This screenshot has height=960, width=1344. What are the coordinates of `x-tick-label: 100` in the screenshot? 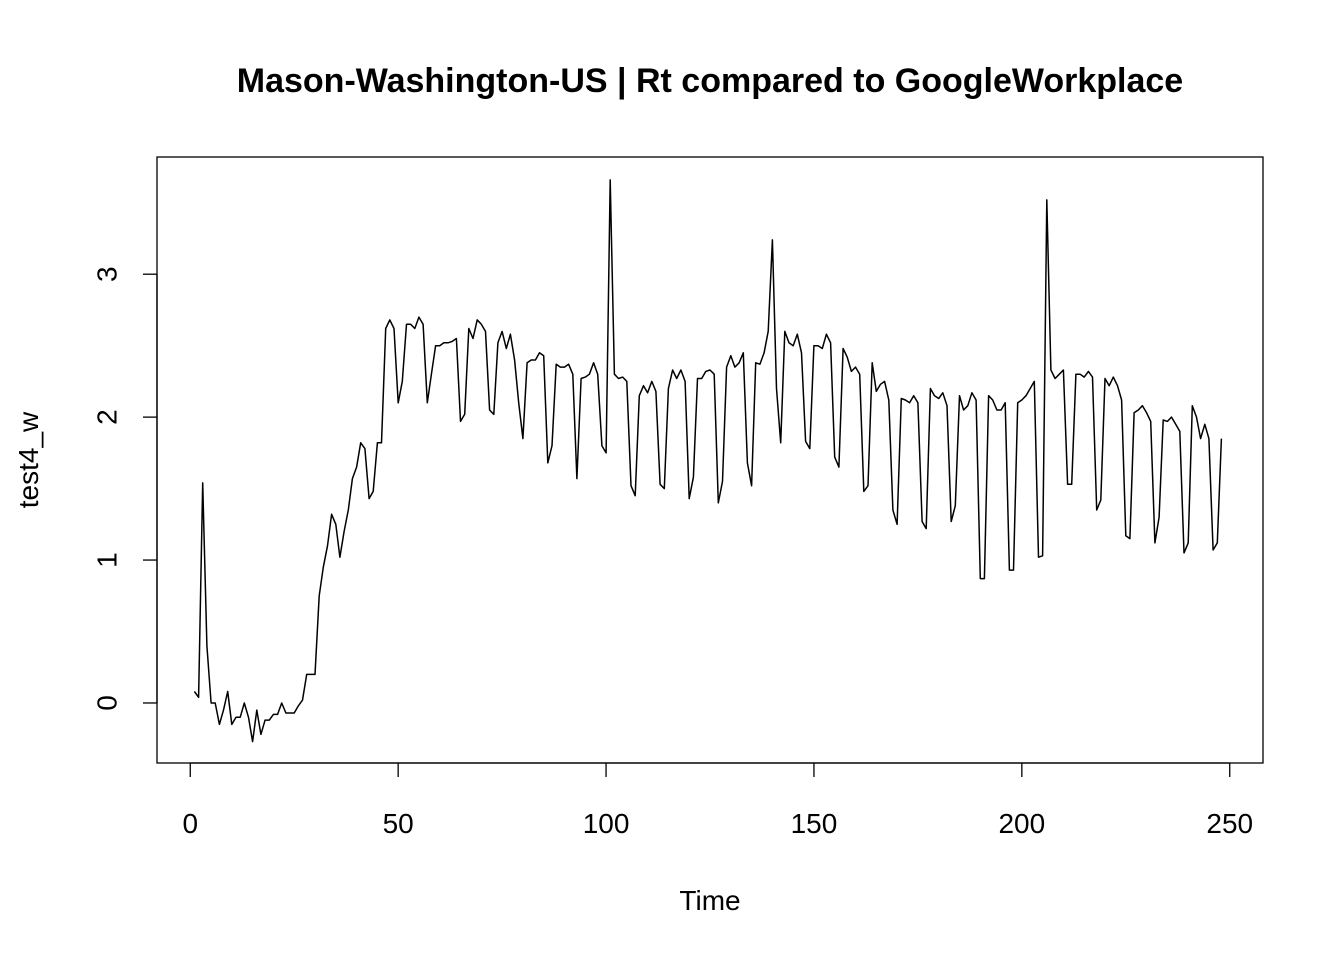 It's located at (606, 823).